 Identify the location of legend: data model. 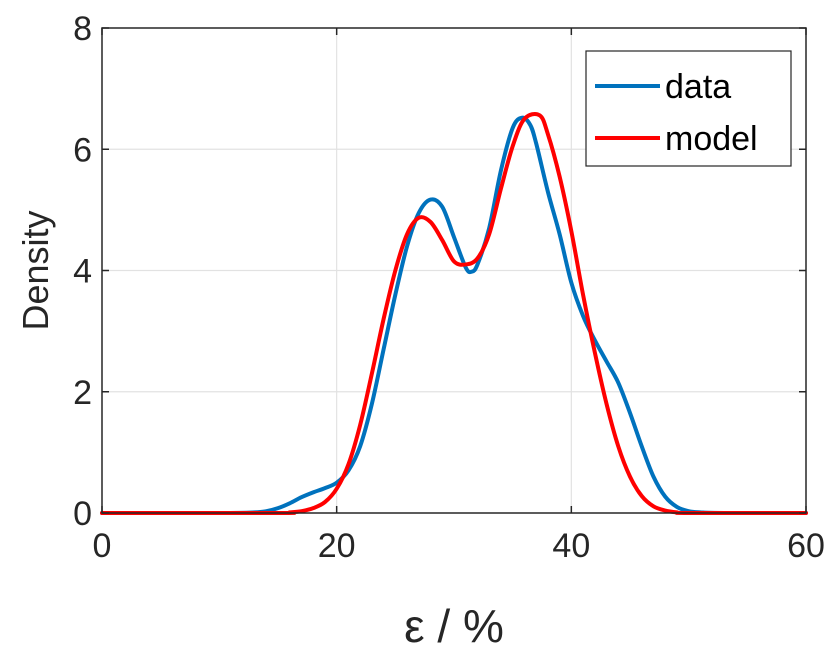
(688, 108).